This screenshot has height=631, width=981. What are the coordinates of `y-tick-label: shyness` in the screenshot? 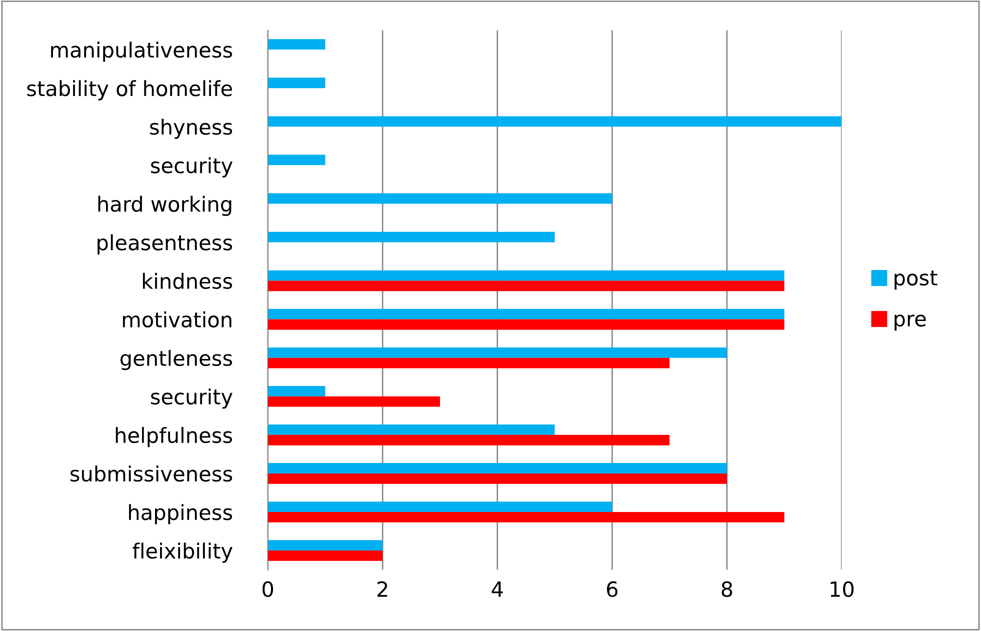 It's located at (191, 128).